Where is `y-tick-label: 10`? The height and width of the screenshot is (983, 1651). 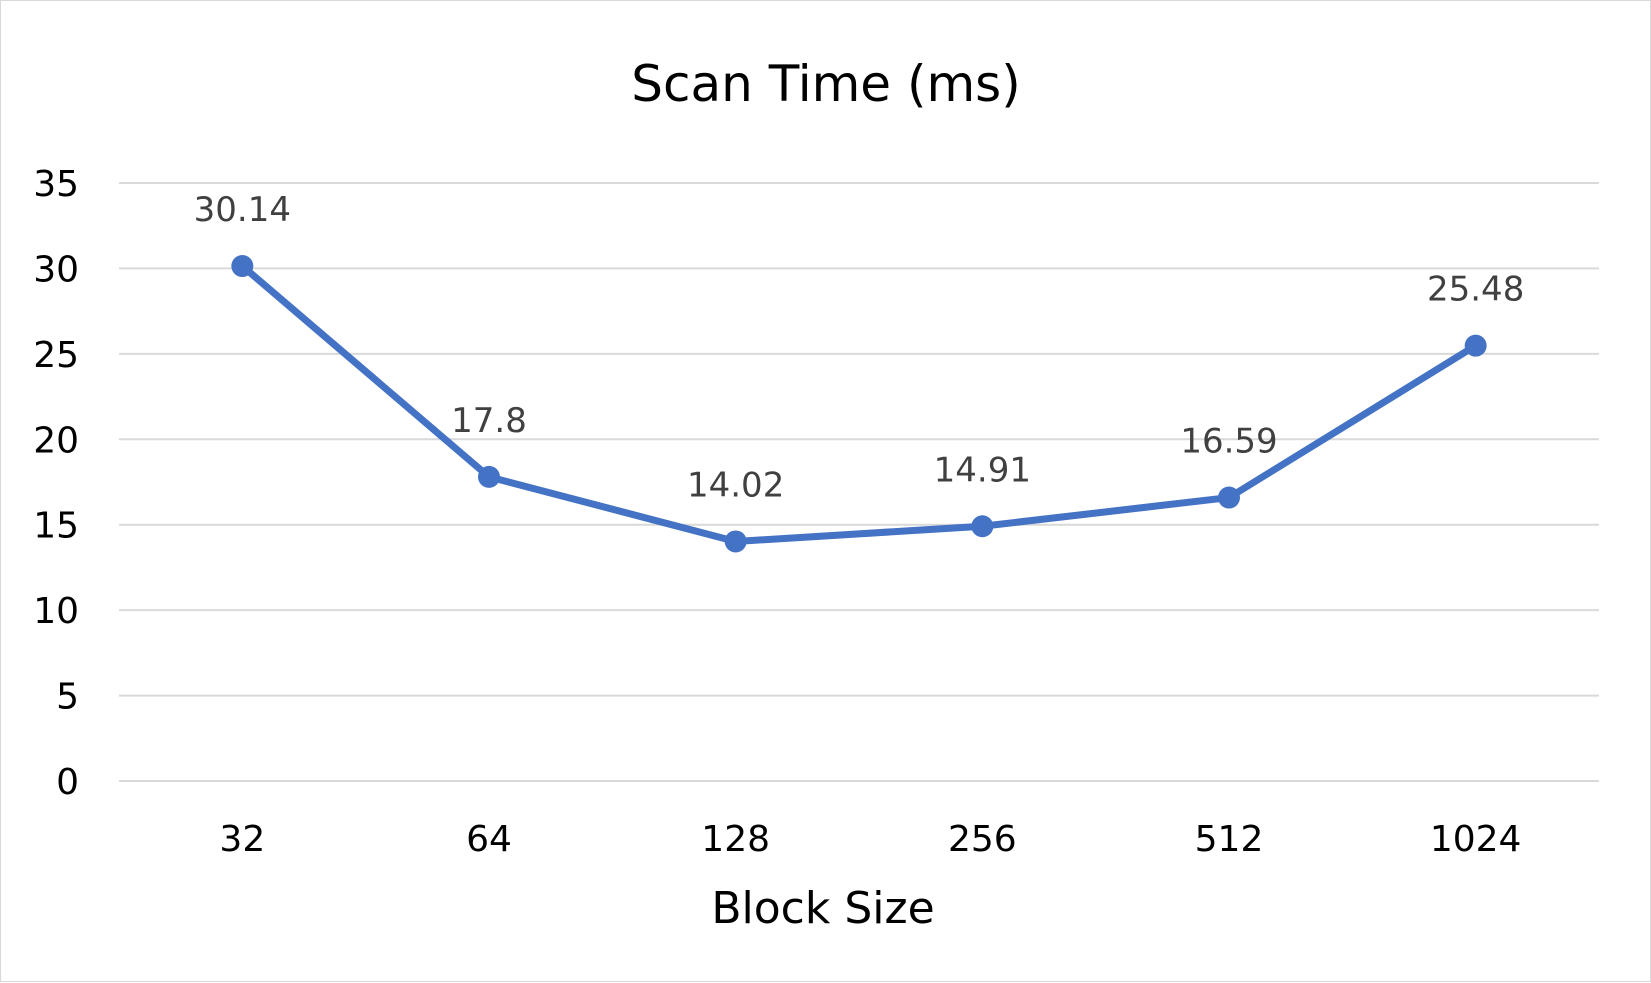 y-tick-label: 10 is located at coordinates (56, 611).